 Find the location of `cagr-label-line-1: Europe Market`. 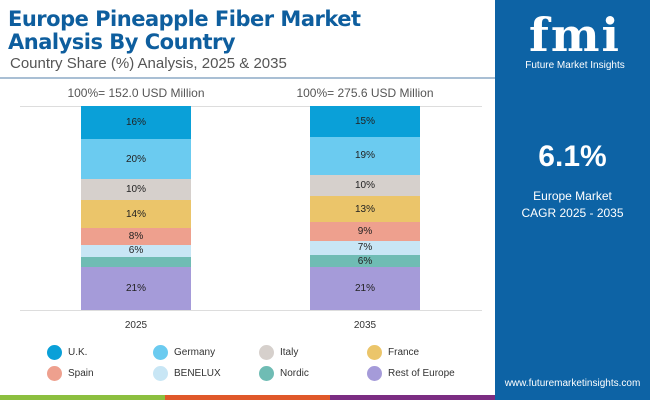

cagr-label-line-1: Europe Market is located at coordinates (572, 196).